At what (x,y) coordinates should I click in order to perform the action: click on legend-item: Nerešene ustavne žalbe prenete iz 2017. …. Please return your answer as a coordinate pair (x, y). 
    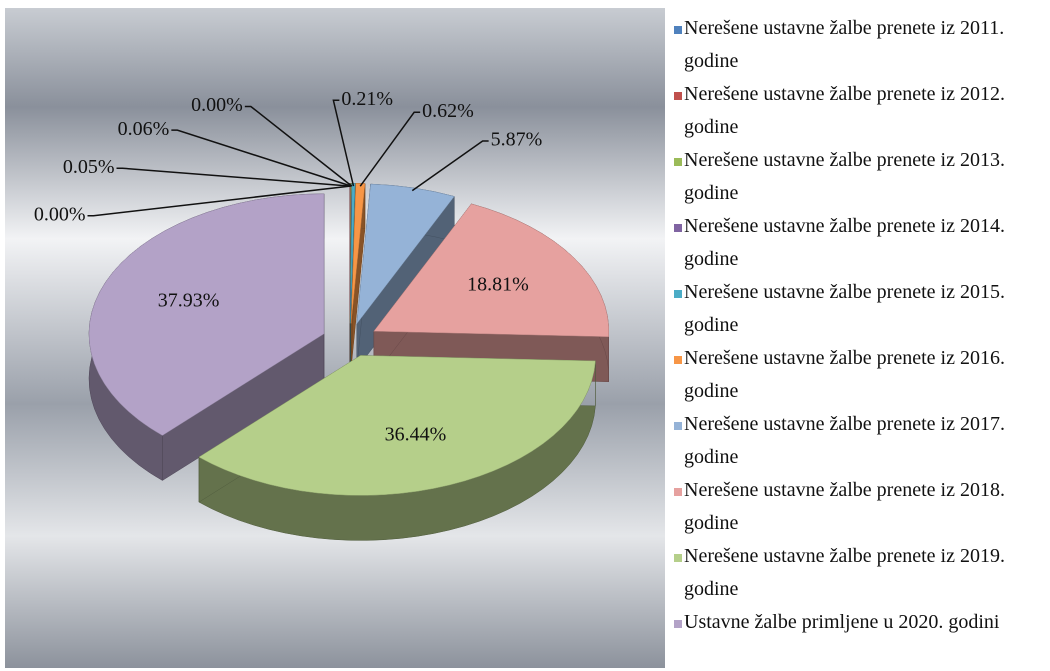
    Looking at the image, I should click on (858, 441).